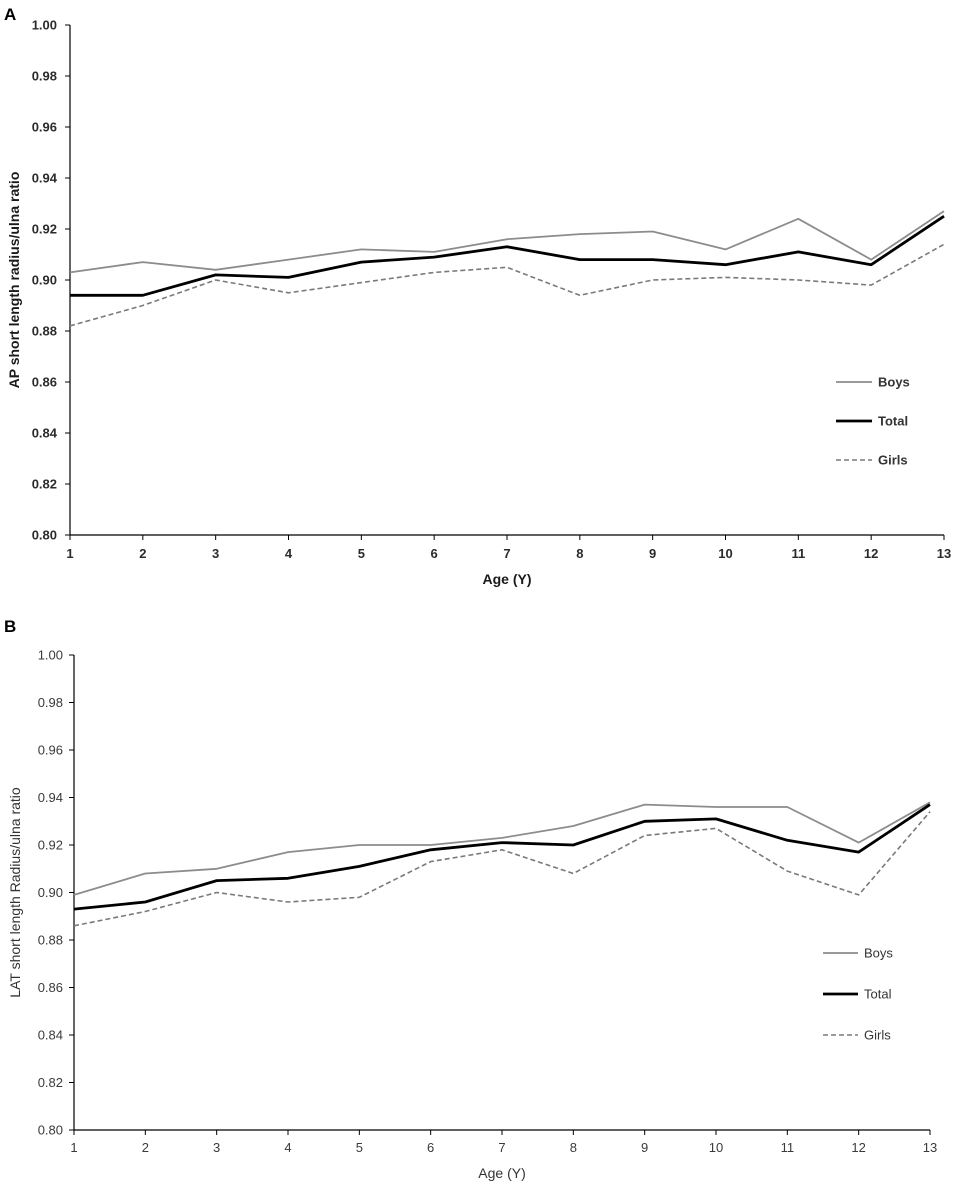 This screenshot has height=1187, width=957. What do you see at coordinates (287, 1147) in the screenshot?
I see `chart2-x-tick-label: 4` at bounding box center [287, 1147].